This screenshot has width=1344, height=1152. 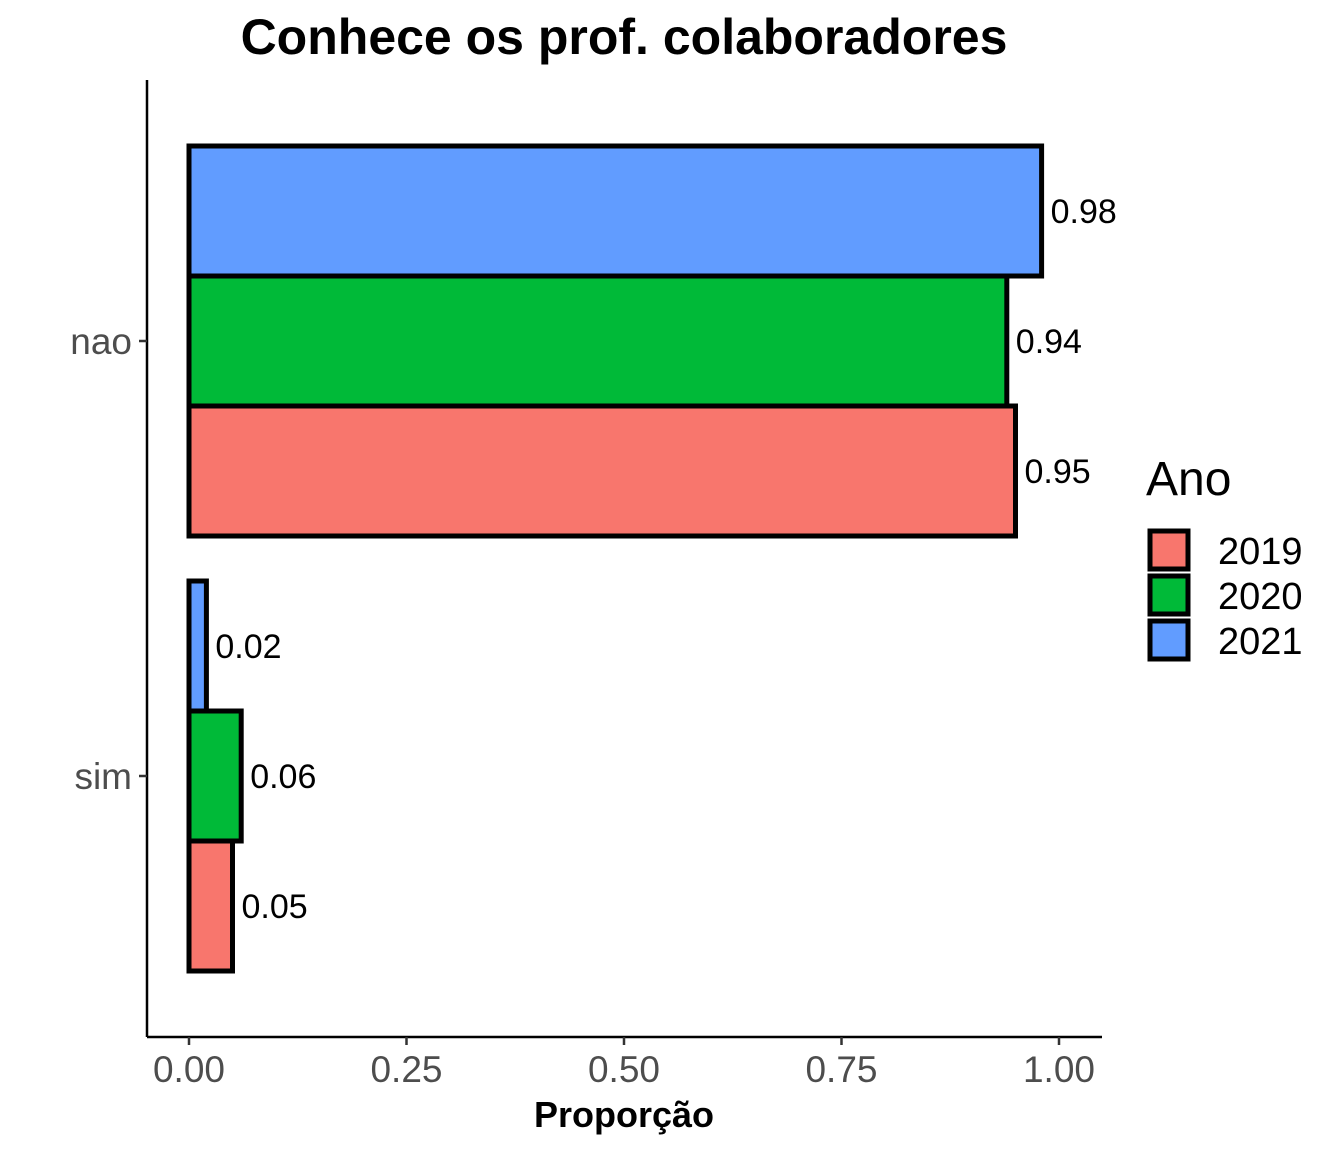 What do you see at coordinates (1260, 597) in the screenshot?
I see `legend-label-2020: 2020` at bounding box center [1260, 597].